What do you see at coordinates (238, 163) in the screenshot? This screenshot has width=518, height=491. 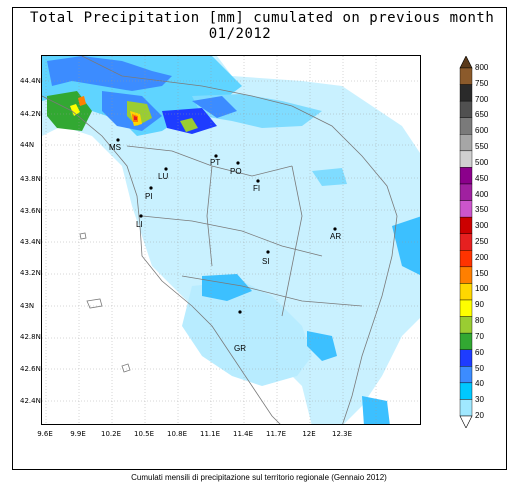 I see `city-marker-po` at bounding box center [238, 163].